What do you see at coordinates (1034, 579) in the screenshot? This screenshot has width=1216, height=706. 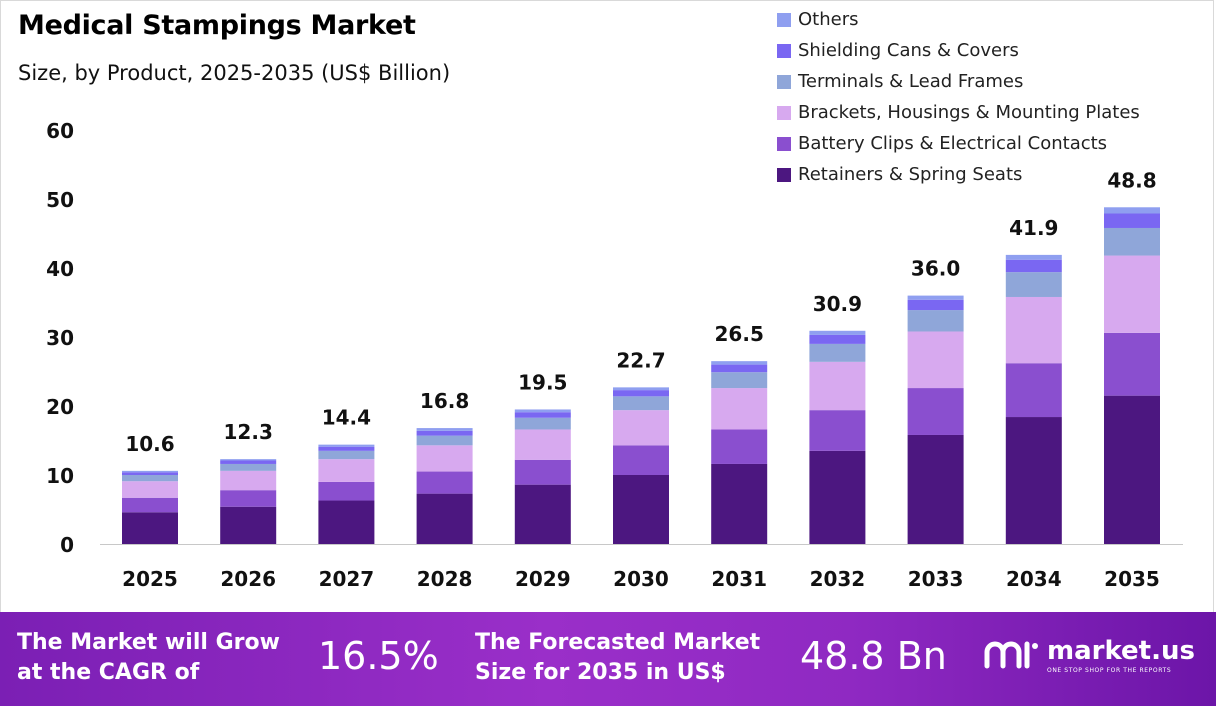 I see `x-tick-label: 2034` at bounding box center [1034, 579].